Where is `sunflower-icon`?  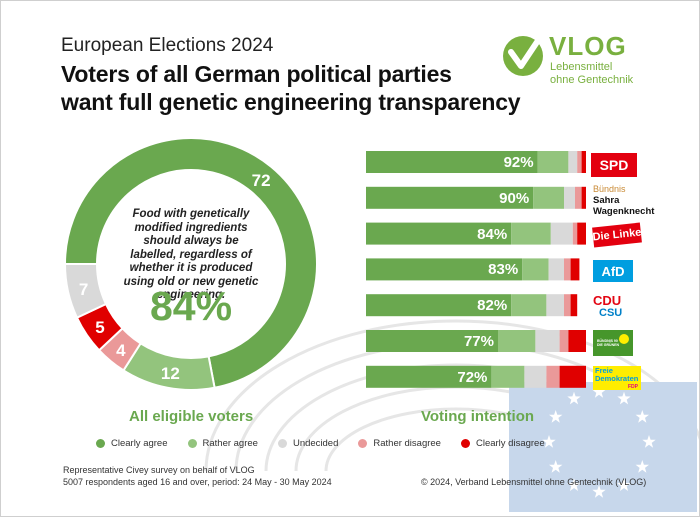
sunflower-icon is located at coordinates (624, 339).